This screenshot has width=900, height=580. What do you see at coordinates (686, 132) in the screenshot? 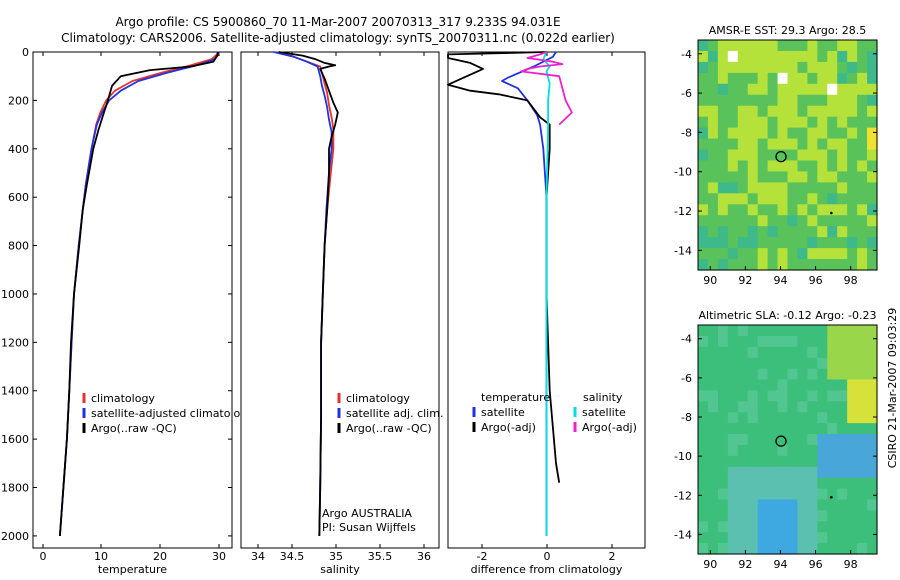
I see `amsr-map-ytick-label: -8` at bounding box center [686, 132].